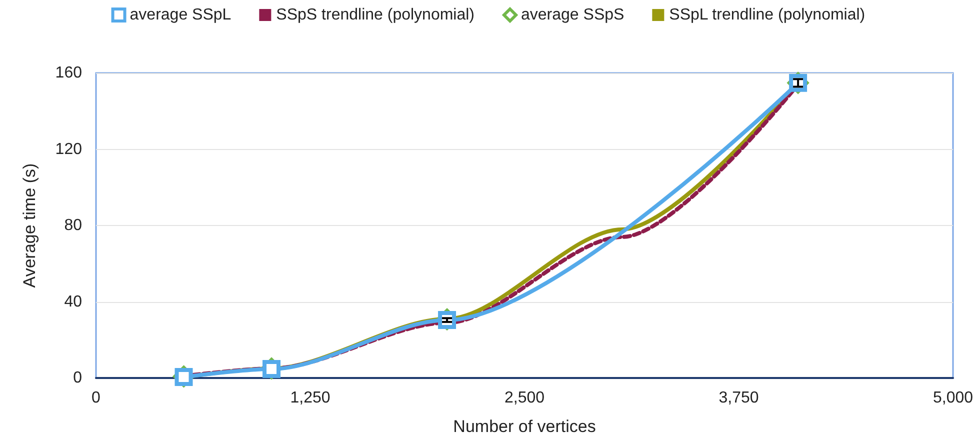  Describe the element at coordinates (73, 225) in the screenshot. I see `y-tick-label: 80` at that location.